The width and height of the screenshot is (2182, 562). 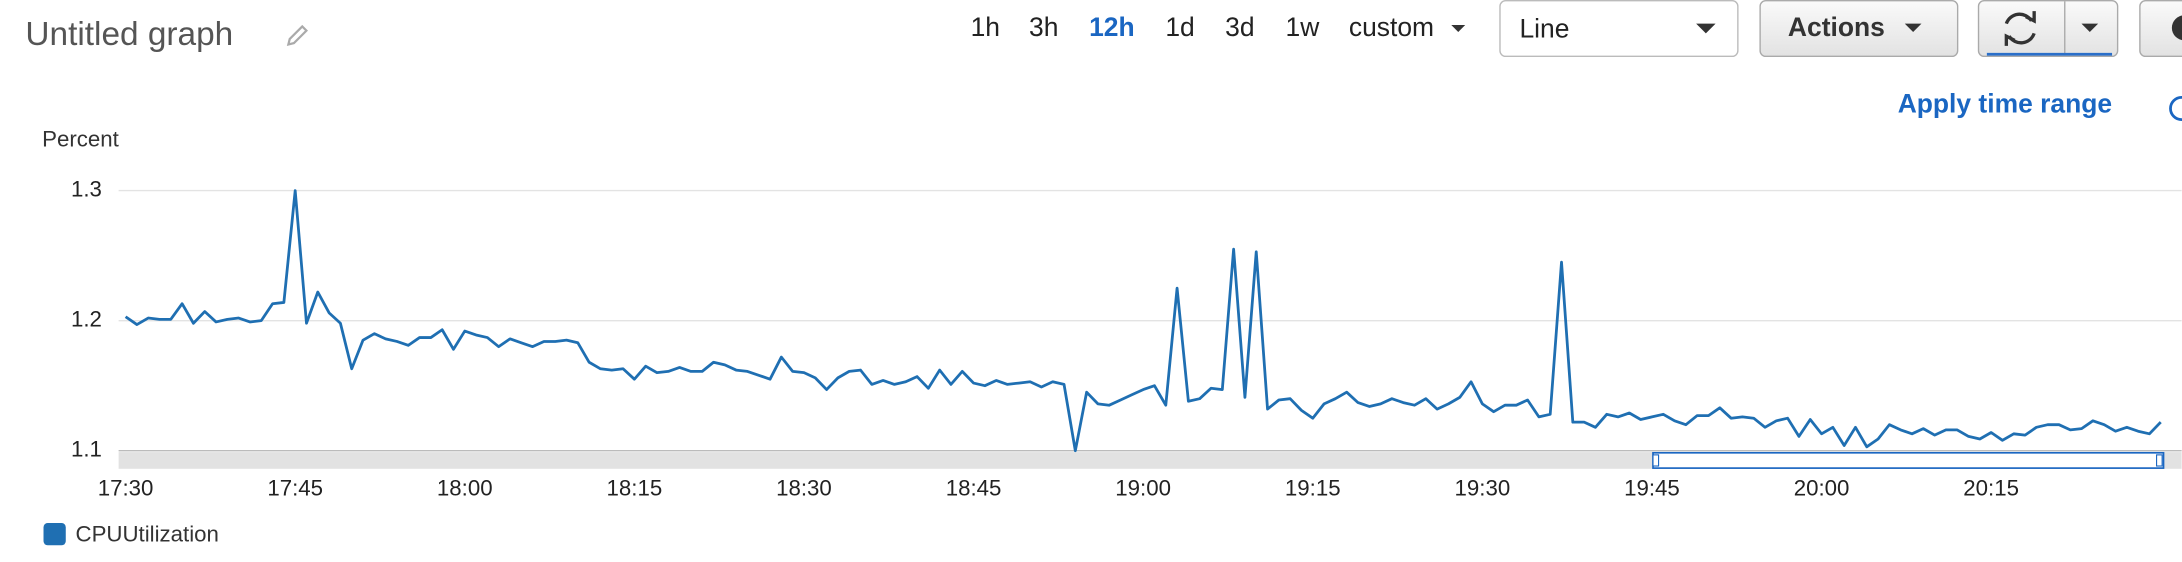 I want to click on refresh-button, so click(x=2048, y=29).